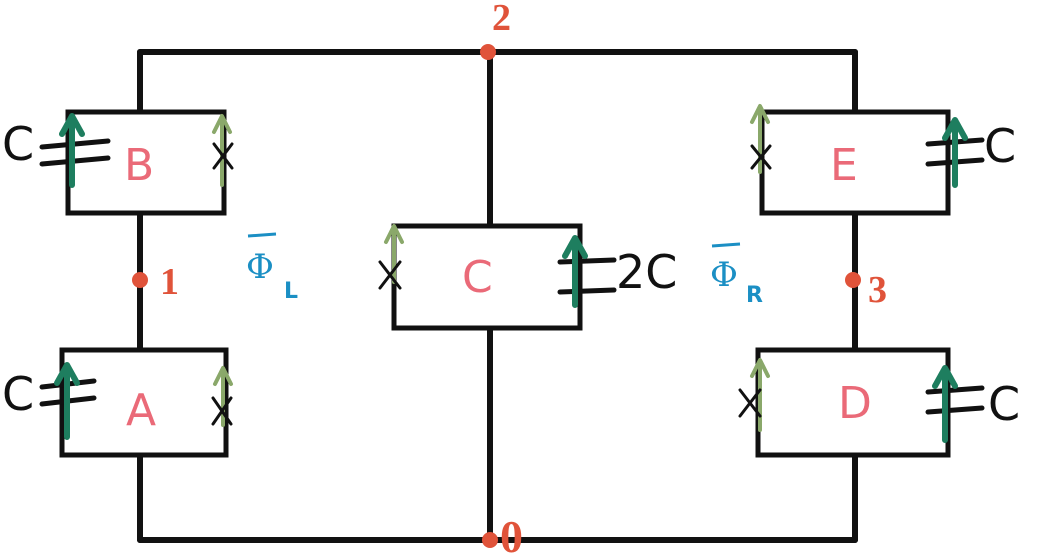 The image size is (1045, 557). I want to click on node-3-dot, so click(853, 280).